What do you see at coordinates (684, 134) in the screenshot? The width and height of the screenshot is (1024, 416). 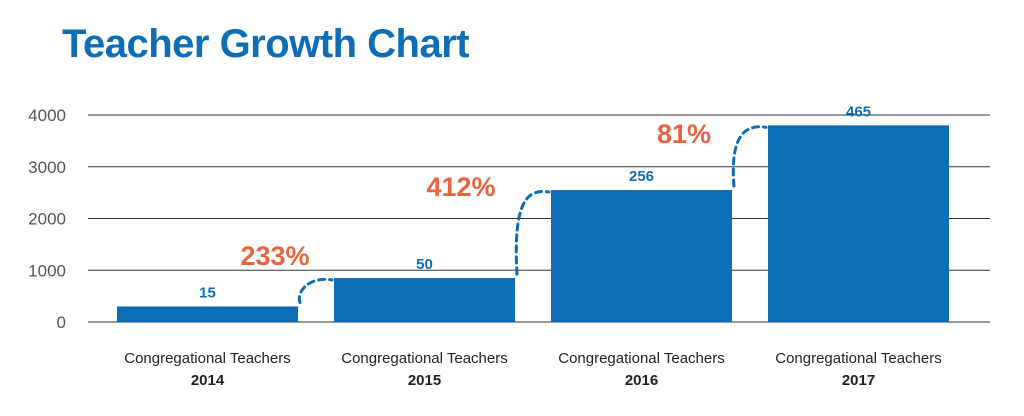 I see `growth-label: 81%` at bounding box center [684, 134].